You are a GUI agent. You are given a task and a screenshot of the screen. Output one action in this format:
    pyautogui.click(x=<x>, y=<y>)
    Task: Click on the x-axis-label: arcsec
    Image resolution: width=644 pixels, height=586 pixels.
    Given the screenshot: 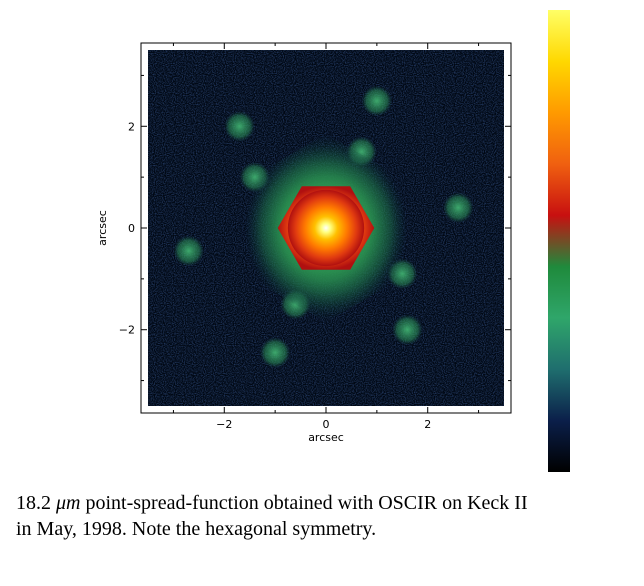 What is the action you would take?
    pyautogui.click(x=326, y=437)
    